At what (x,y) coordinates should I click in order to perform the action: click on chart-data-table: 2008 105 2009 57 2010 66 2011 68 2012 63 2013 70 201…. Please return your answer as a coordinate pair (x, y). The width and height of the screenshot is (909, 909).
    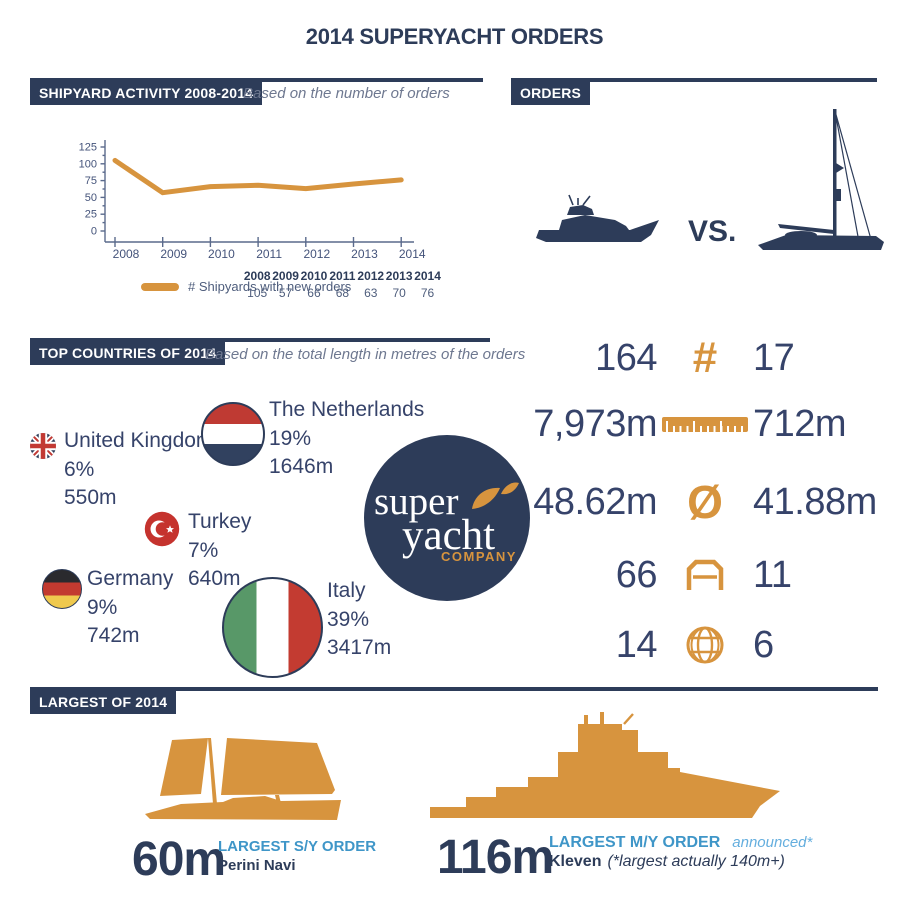
    Looking at the image, I should click on (342, 284).